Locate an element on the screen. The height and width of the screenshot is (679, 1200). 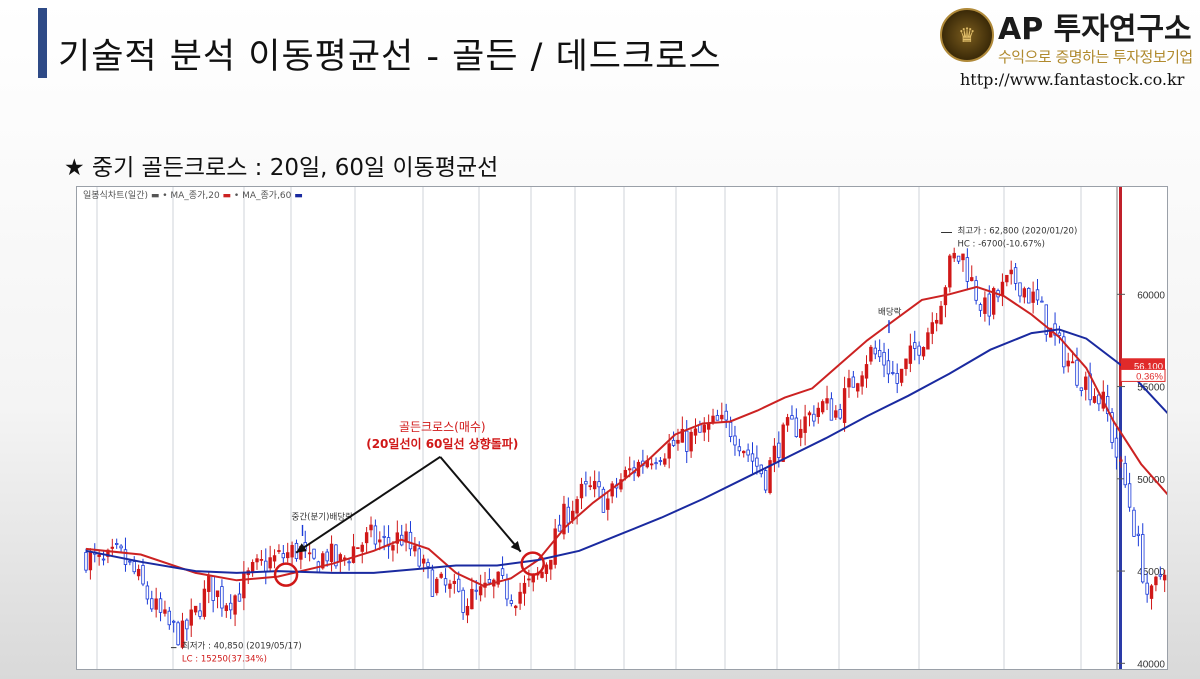
legend-swatch: ▬ is located at coordinates (153, 196).